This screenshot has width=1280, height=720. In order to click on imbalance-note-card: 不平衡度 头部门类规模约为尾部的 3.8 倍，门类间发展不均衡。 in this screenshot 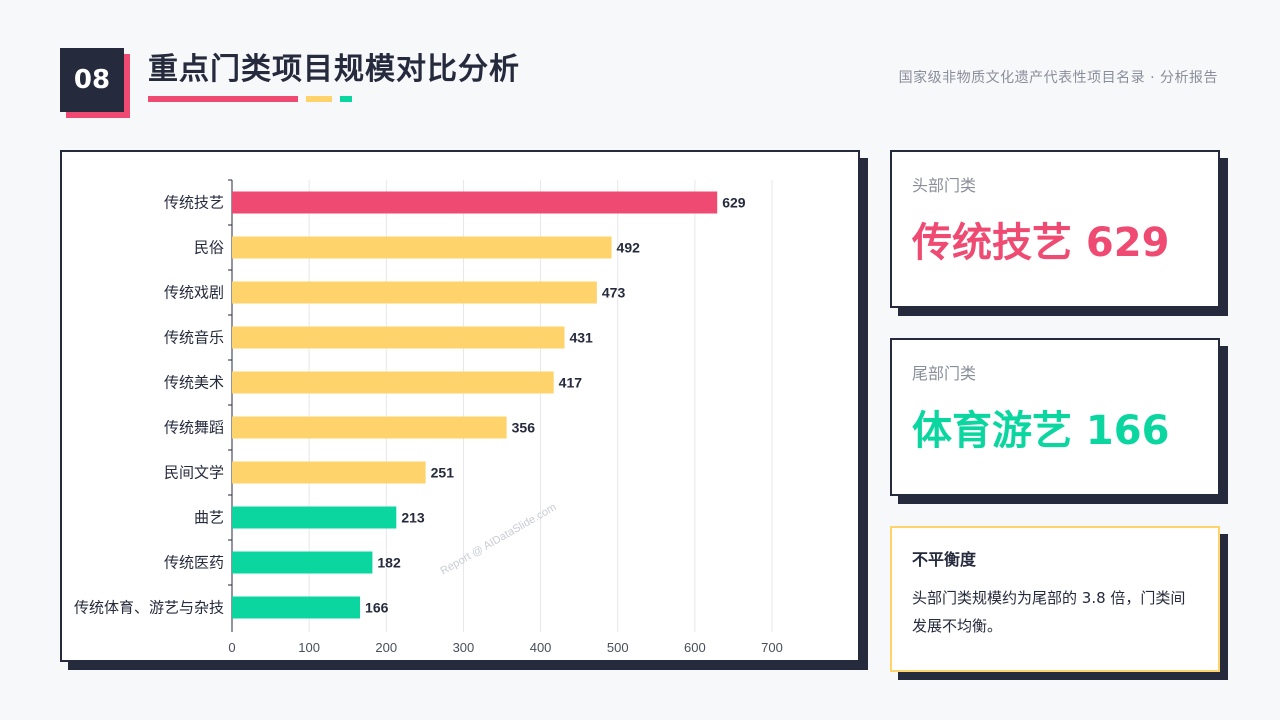, I will do `click(1055, 599)`.